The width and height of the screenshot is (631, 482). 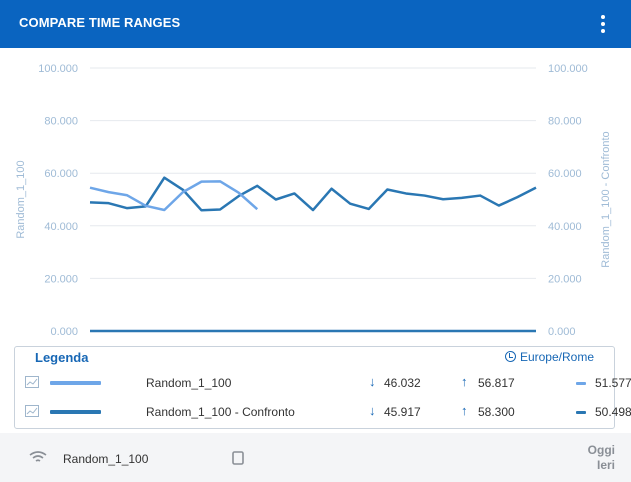 I want to click on series-line-primary, so click(x=174, y=196).